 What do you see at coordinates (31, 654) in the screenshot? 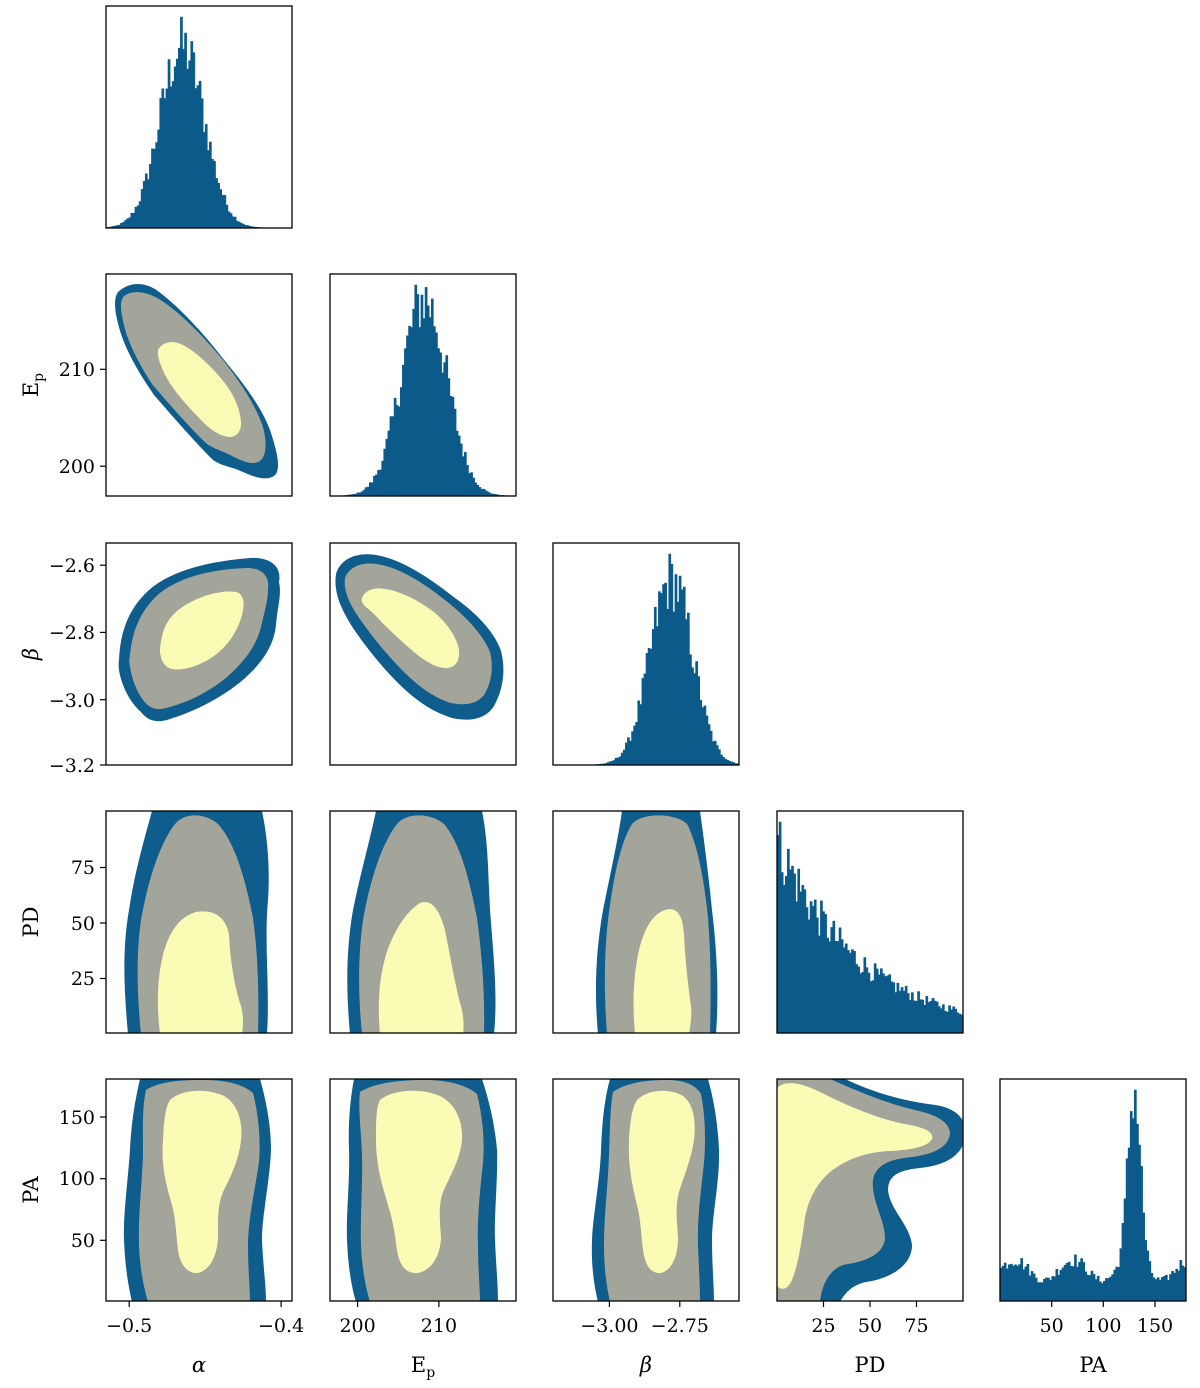
I see `y-label-beta: β` at bounding box center [31, 654].